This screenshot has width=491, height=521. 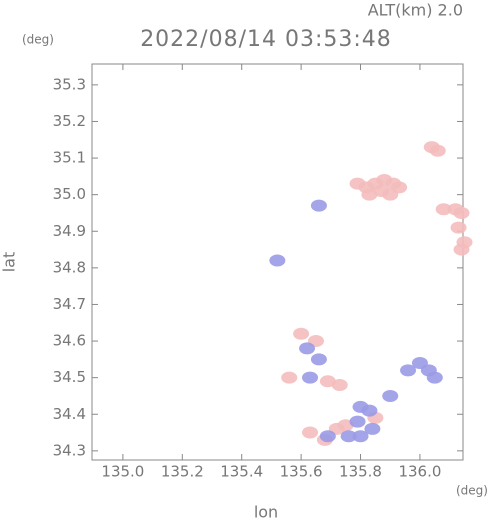 What do you see at coordinates (69, 158) in the screenshot?
I see `y-tick-label: 35.1` at bounding box center [69, 158].